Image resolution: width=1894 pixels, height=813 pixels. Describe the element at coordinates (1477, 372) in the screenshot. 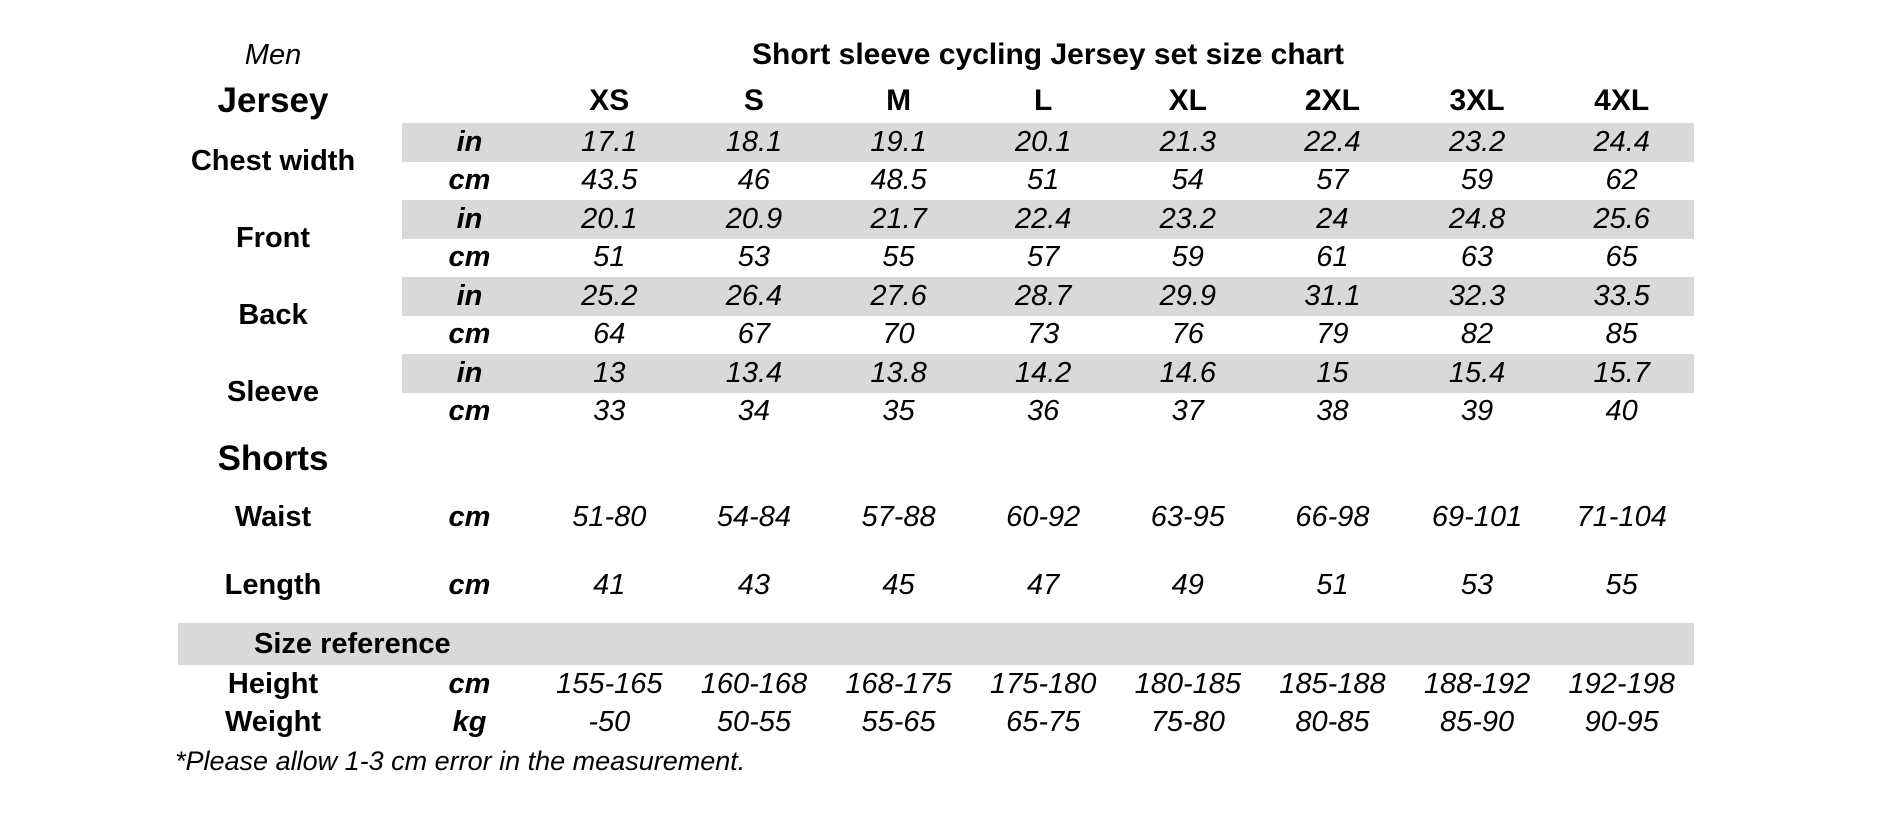

I see `value-cell: 15.4` at that location.